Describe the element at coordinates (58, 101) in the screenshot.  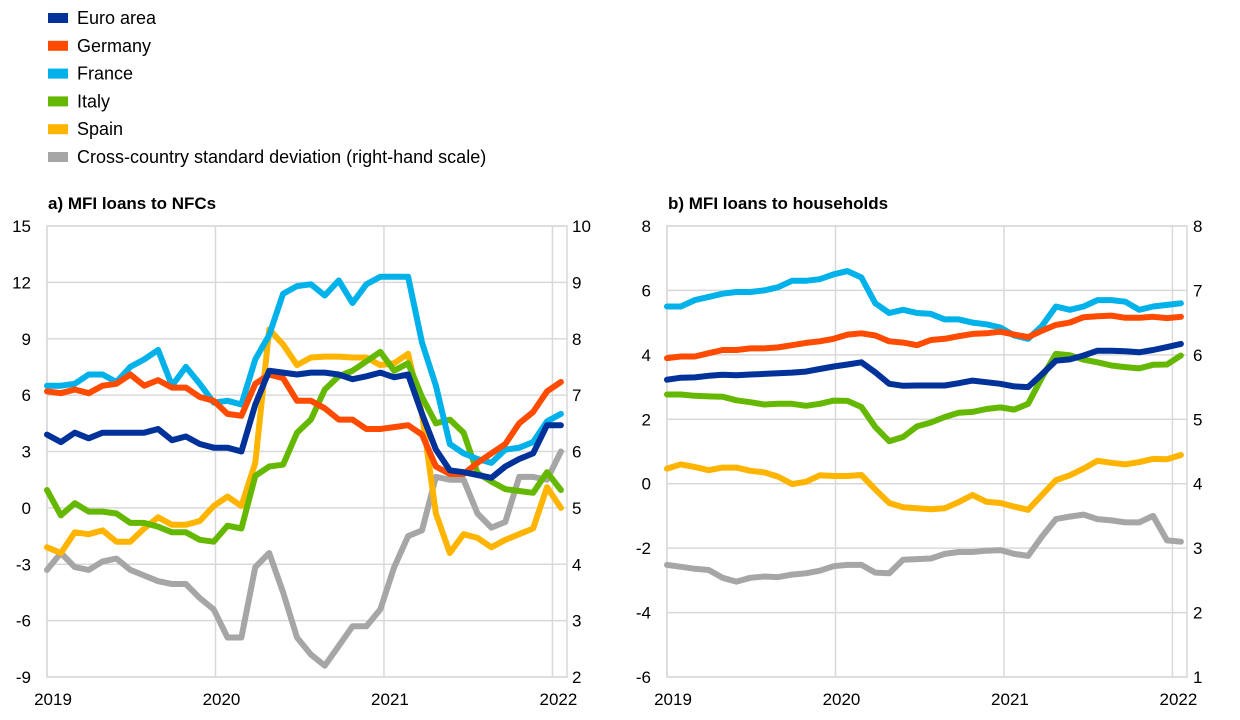
I see `legend-swatch-italy` at that location.